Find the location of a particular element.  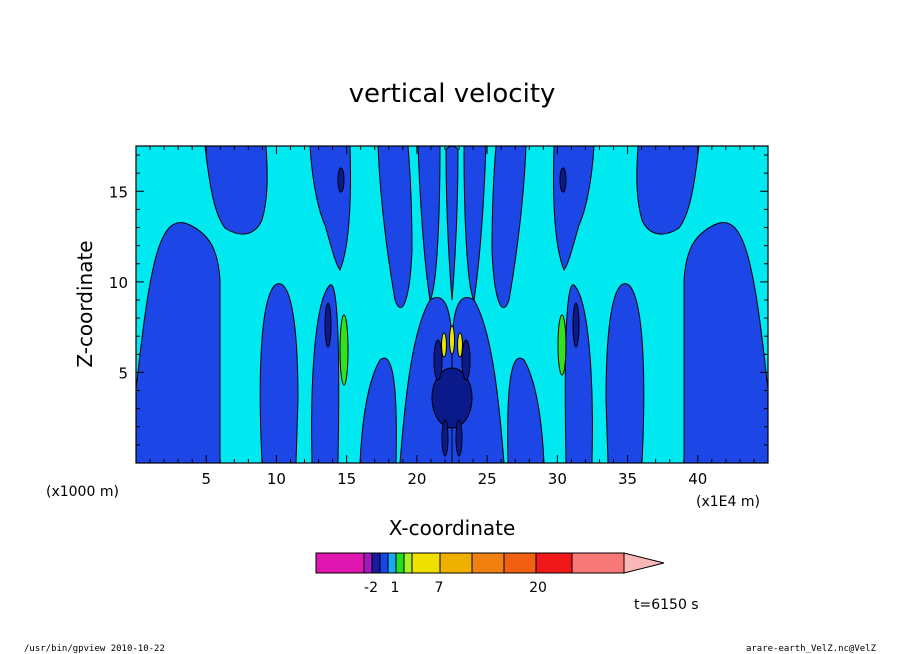

y-tick-label: 10 is located at coordinates (118, 283).